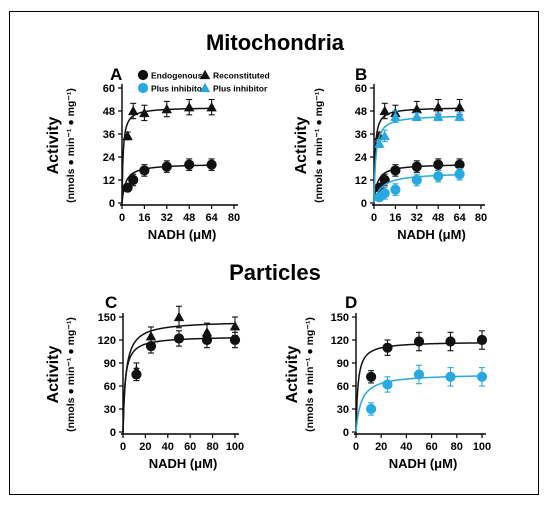  Describe the element at coordinates (340, 341) in the screenshot. I see `y-tick-label: 120` at that location.